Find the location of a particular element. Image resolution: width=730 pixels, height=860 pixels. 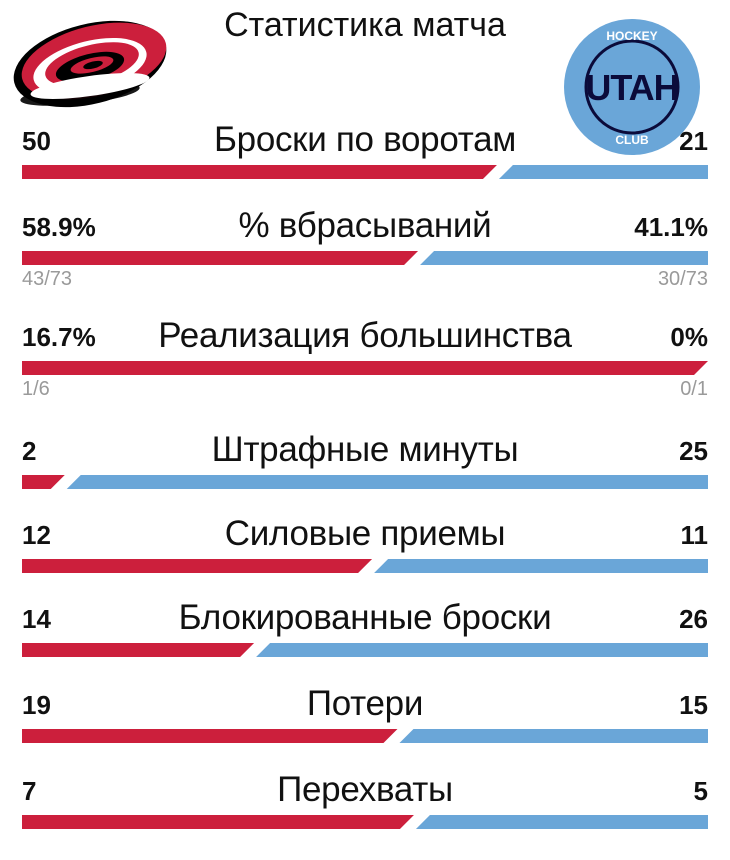

home-value: 50 is located at coordinates (36, 141).